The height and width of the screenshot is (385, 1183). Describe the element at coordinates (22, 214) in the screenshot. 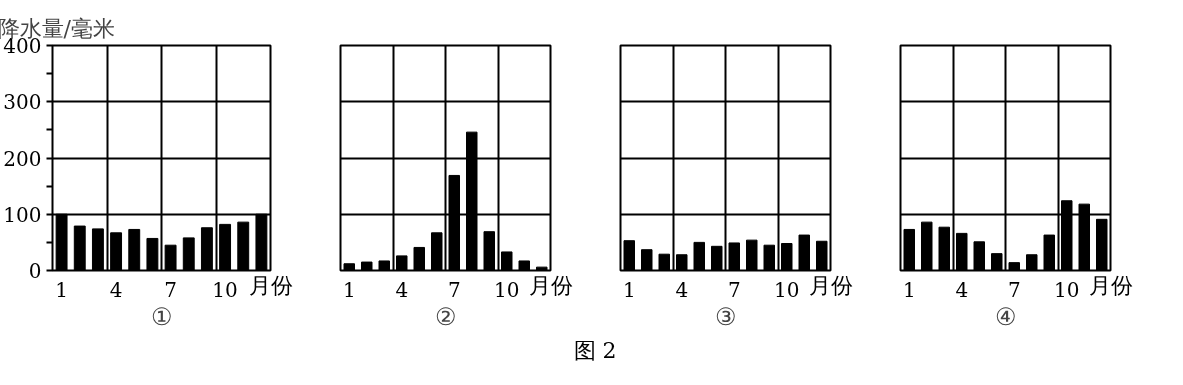

I see `y-tick-label: 100` at that location.